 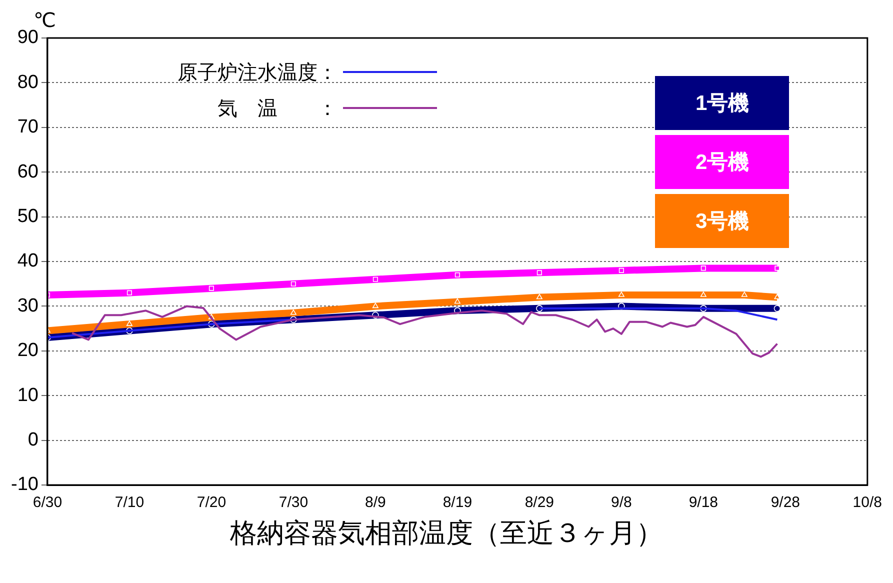 I want to click on text: 格納容器気相部温度（至近３ヶ月）, so click(x=446, y=533).